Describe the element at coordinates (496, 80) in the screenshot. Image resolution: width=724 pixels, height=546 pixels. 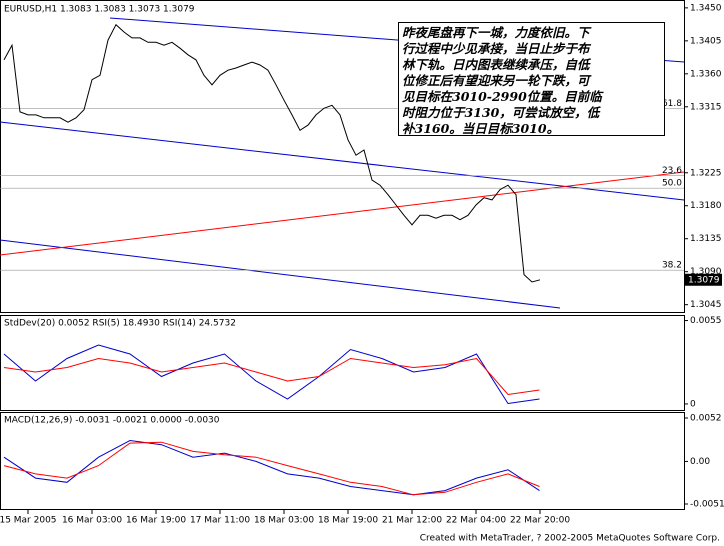
I see `annotation-line: 位修正后有望迎来另一轮下跌，可` at that location.